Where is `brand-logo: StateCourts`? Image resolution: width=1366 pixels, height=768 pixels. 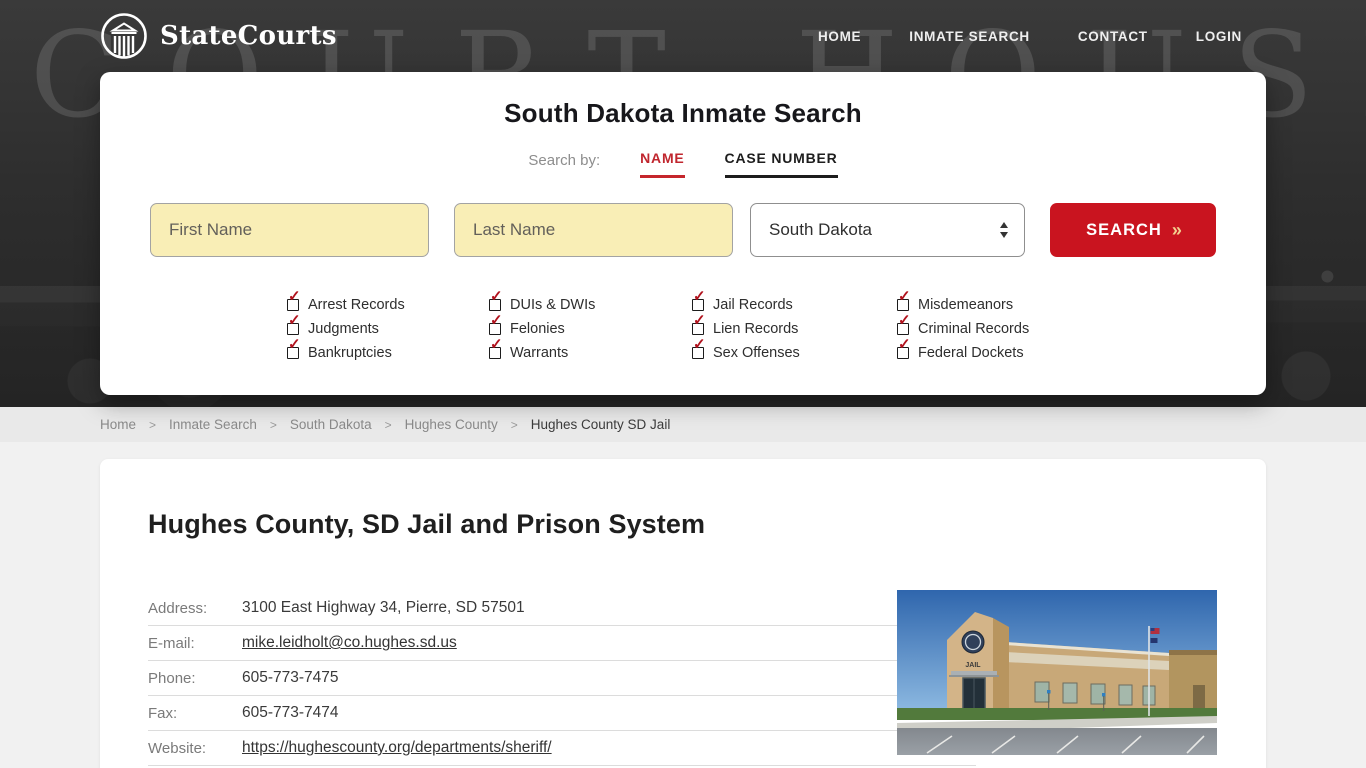
brand-logo: StateCourts is located at coordinates (218, 36).